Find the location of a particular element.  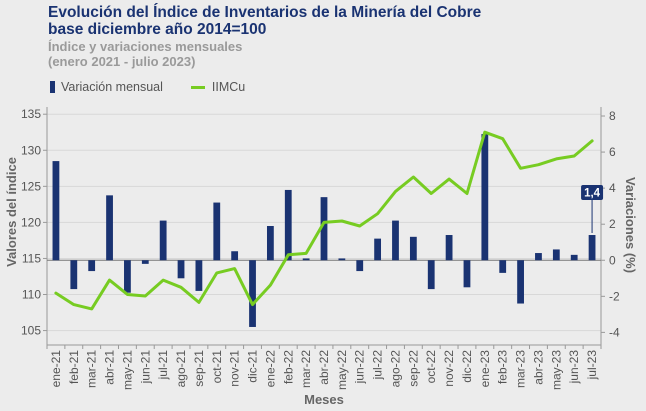

y-right-tick-label: -4 is located at coordinates (614, 332).